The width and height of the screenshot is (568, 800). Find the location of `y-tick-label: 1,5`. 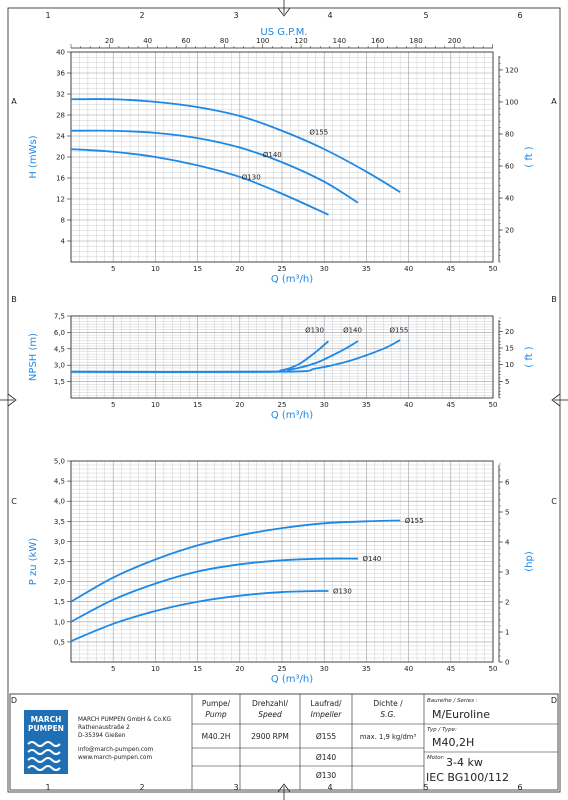

y-tick-label: 1,5 is located at coordinates (59, 382).